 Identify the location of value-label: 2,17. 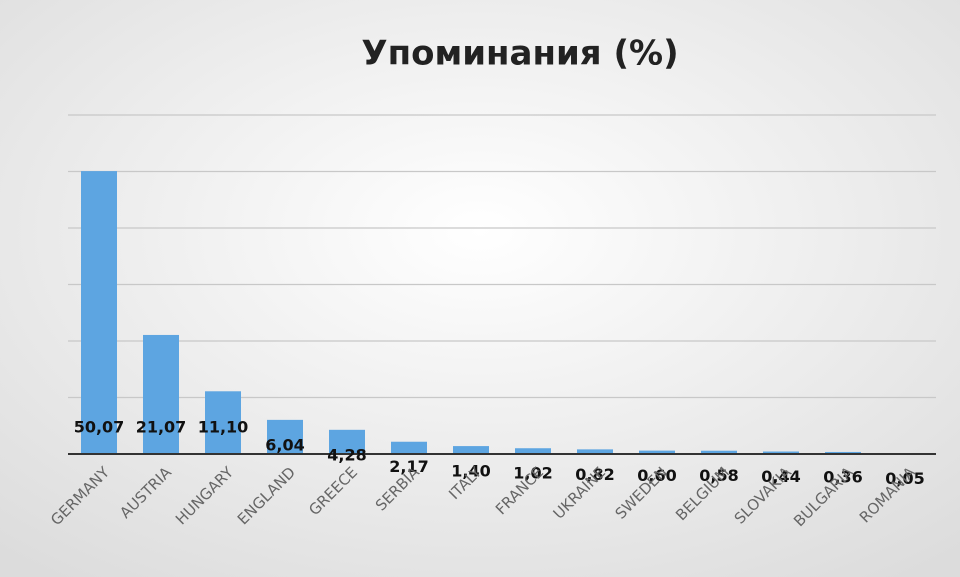
(408, 466).